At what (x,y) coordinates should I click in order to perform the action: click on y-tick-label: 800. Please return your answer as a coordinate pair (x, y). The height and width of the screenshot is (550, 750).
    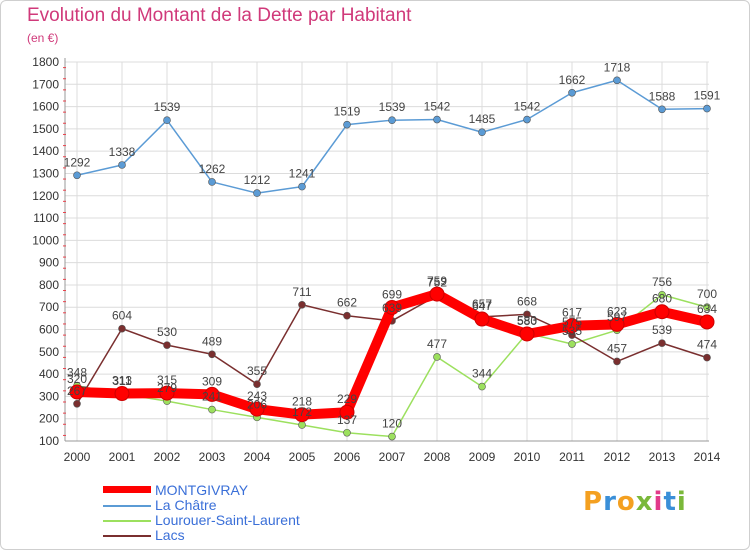
    Looking at the image, I should click on (49, 285).